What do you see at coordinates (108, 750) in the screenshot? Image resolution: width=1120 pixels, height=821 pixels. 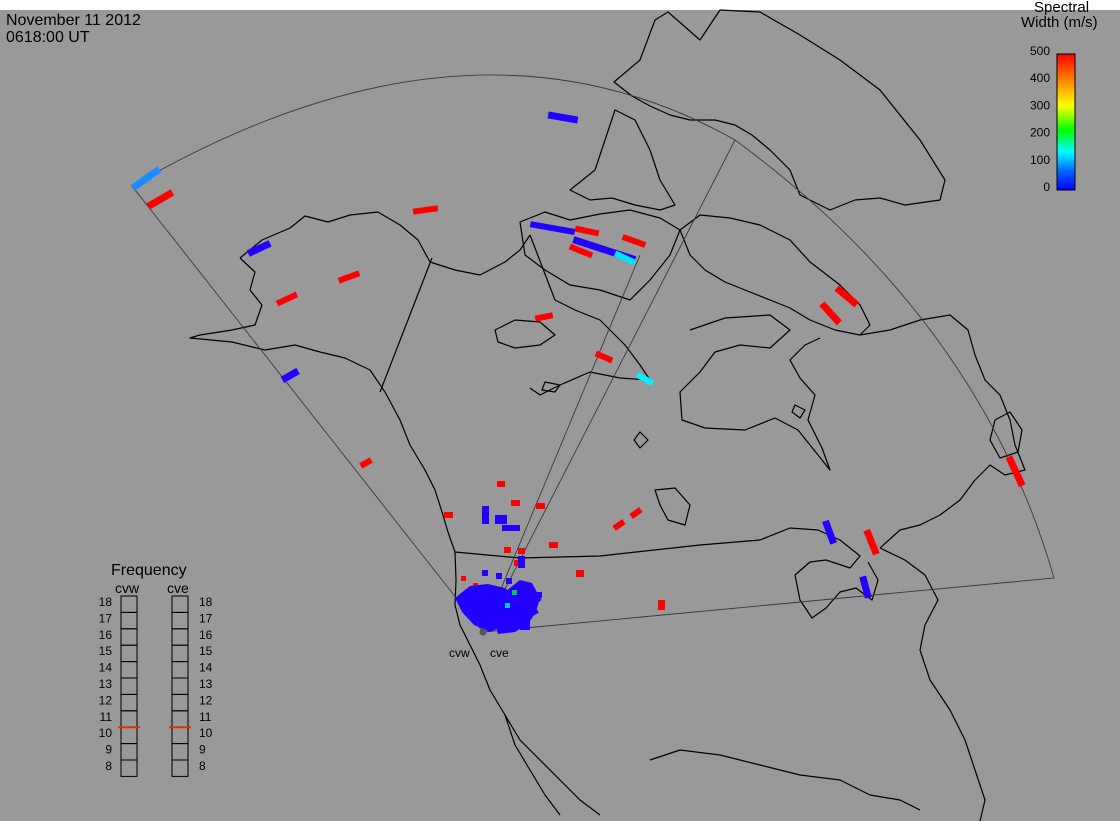 I see `freq-scale-label-left: 9` at bounding box center [108, 750].